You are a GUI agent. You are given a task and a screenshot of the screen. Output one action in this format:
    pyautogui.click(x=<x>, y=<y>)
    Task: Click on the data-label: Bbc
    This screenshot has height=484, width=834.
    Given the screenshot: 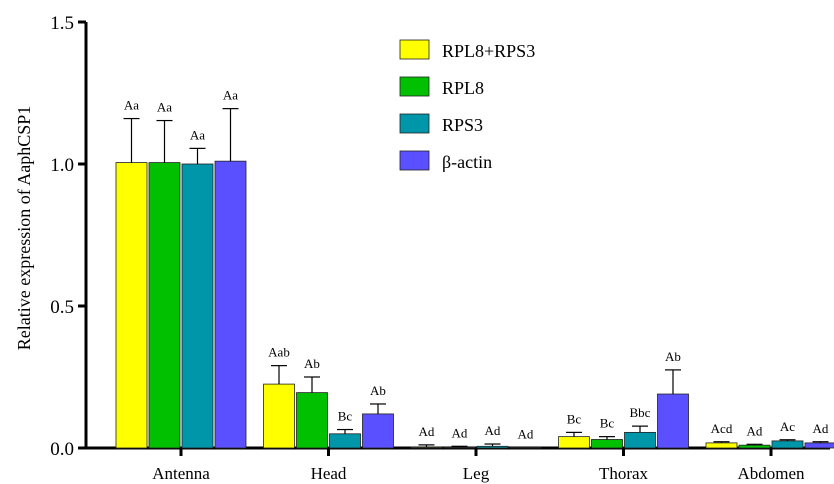 What is the action you would take?
    pyautogui.click(x=640, y=412)
    